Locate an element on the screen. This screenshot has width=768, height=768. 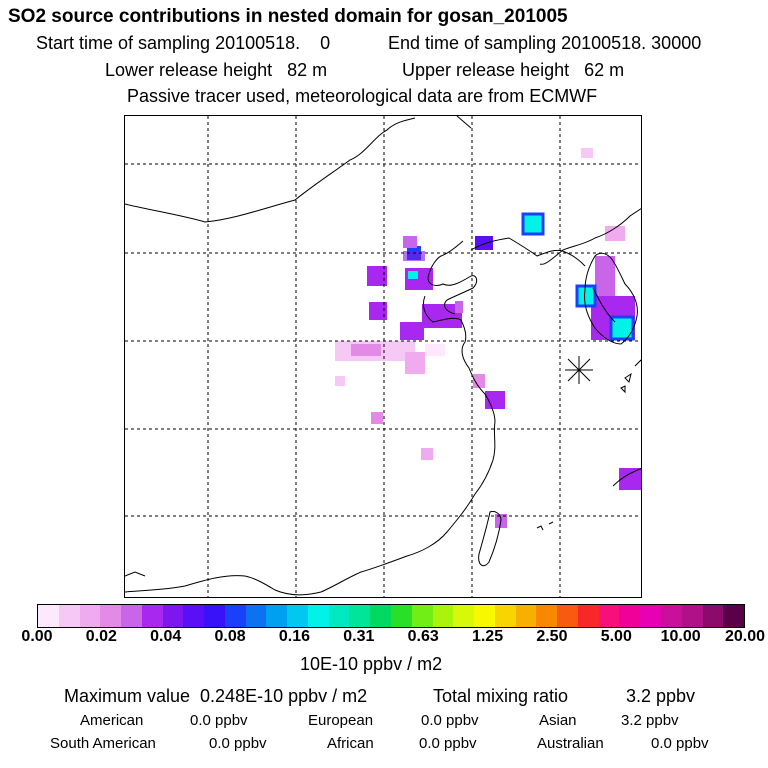
colorbar-unit: 10E-10 ppbv / m2 is located at coordinates (371, 664).